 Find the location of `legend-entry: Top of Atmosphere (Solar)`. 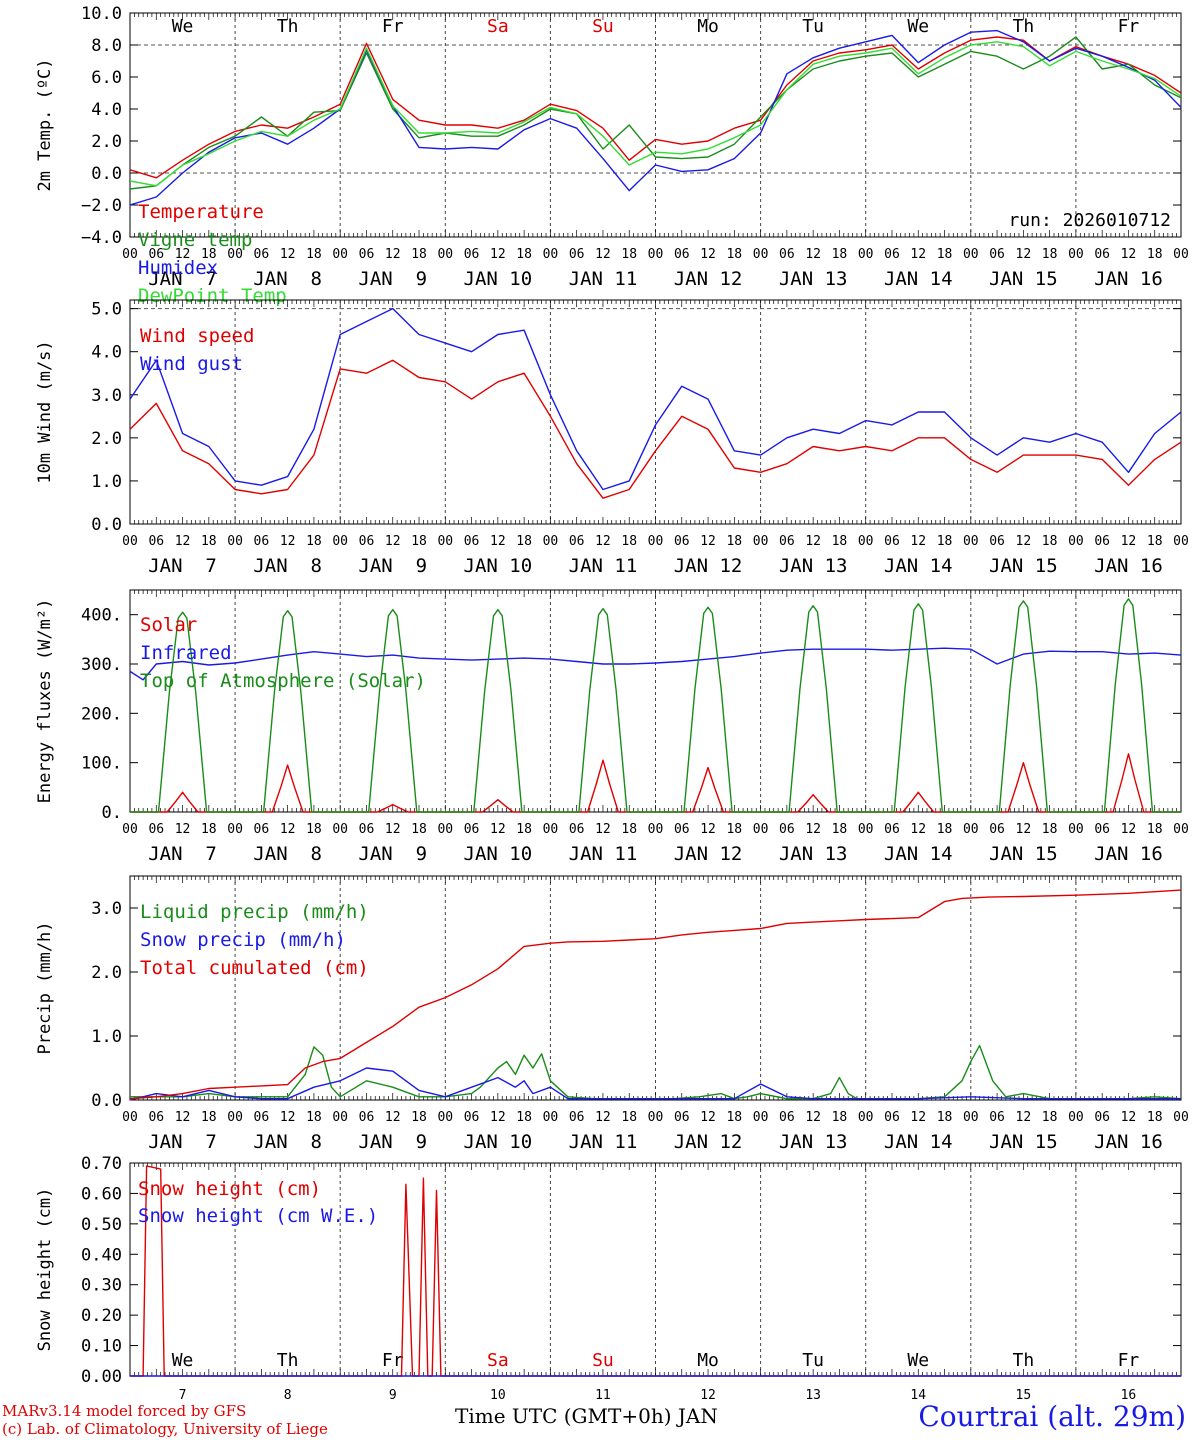

legend-entry: Top of Atmosphere (Solar) is located at coordinates (283, 681).